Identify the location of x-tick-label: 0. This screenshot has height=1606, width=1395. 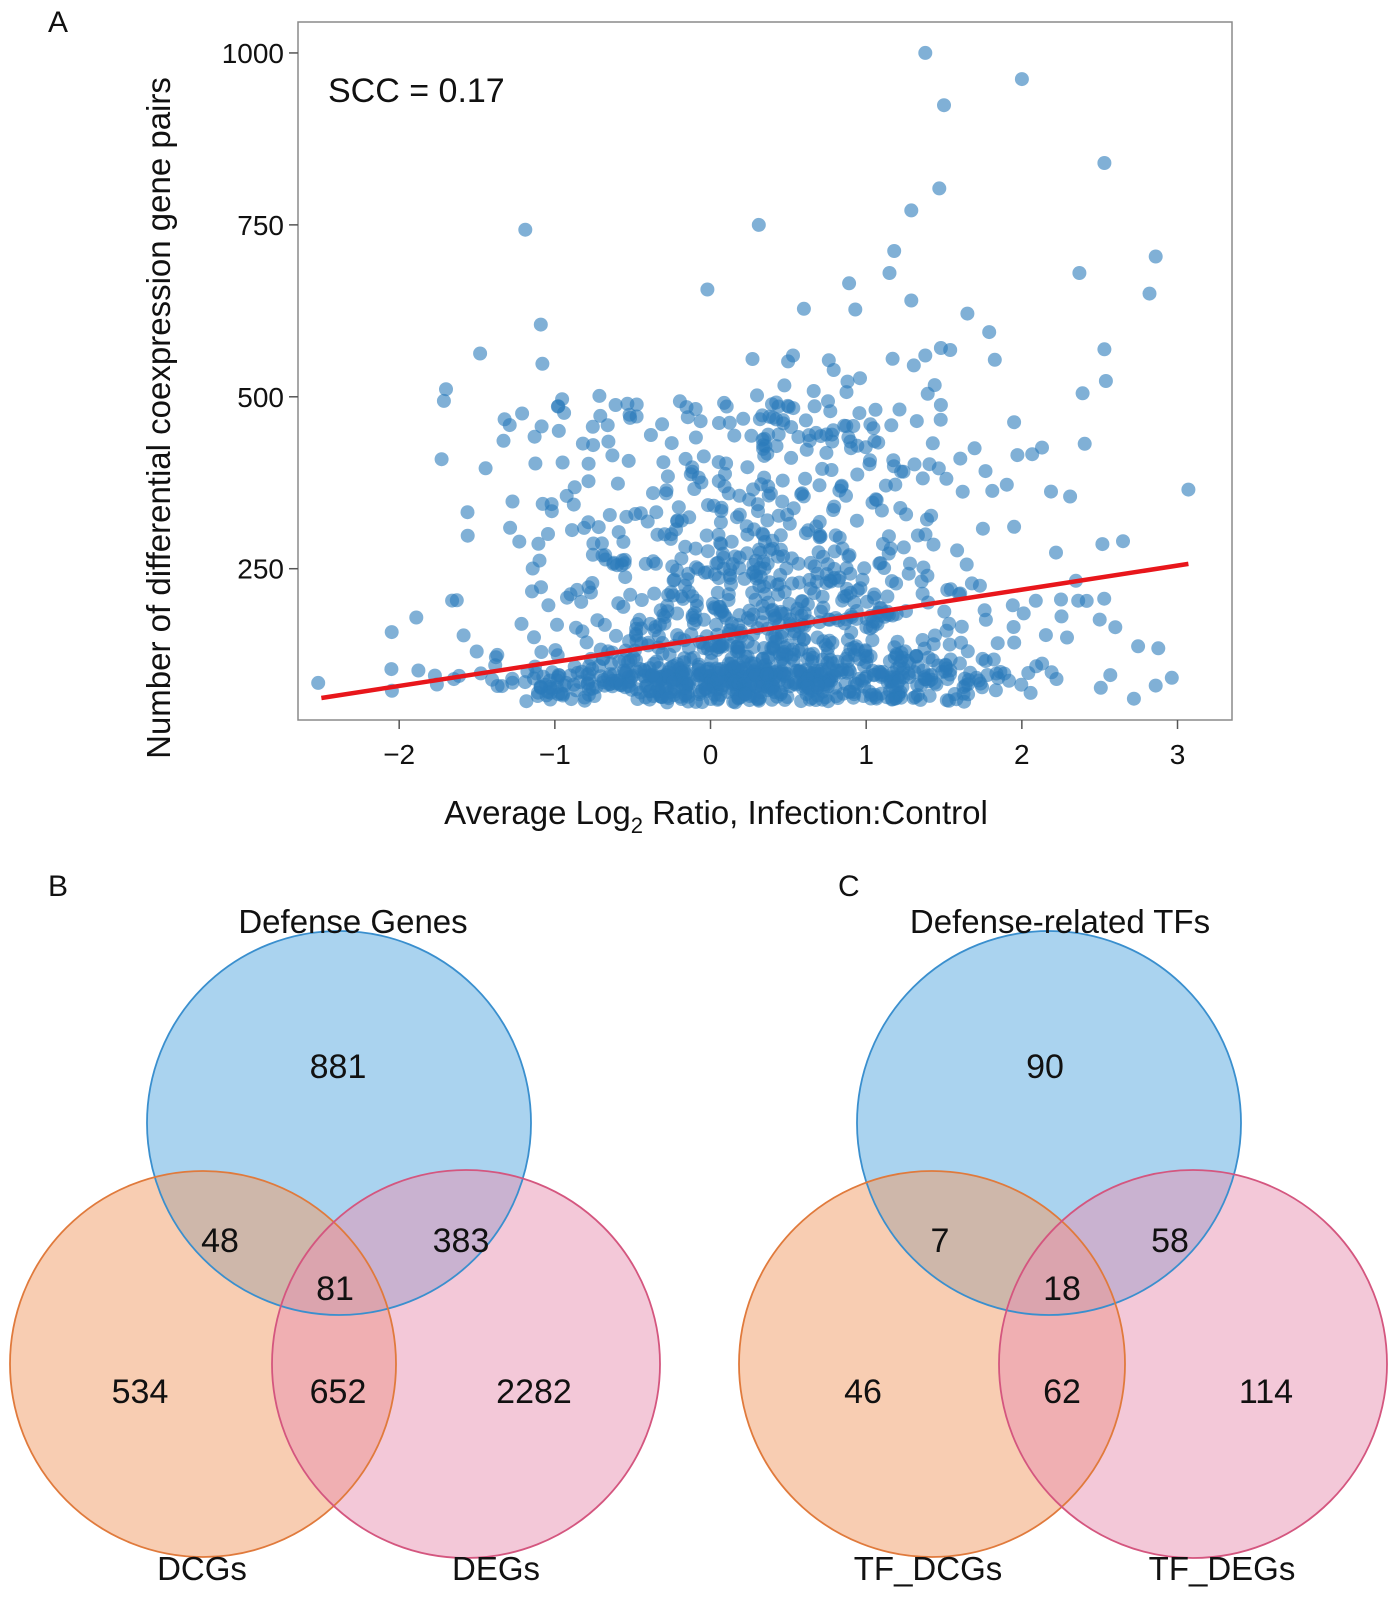
(711, 754).